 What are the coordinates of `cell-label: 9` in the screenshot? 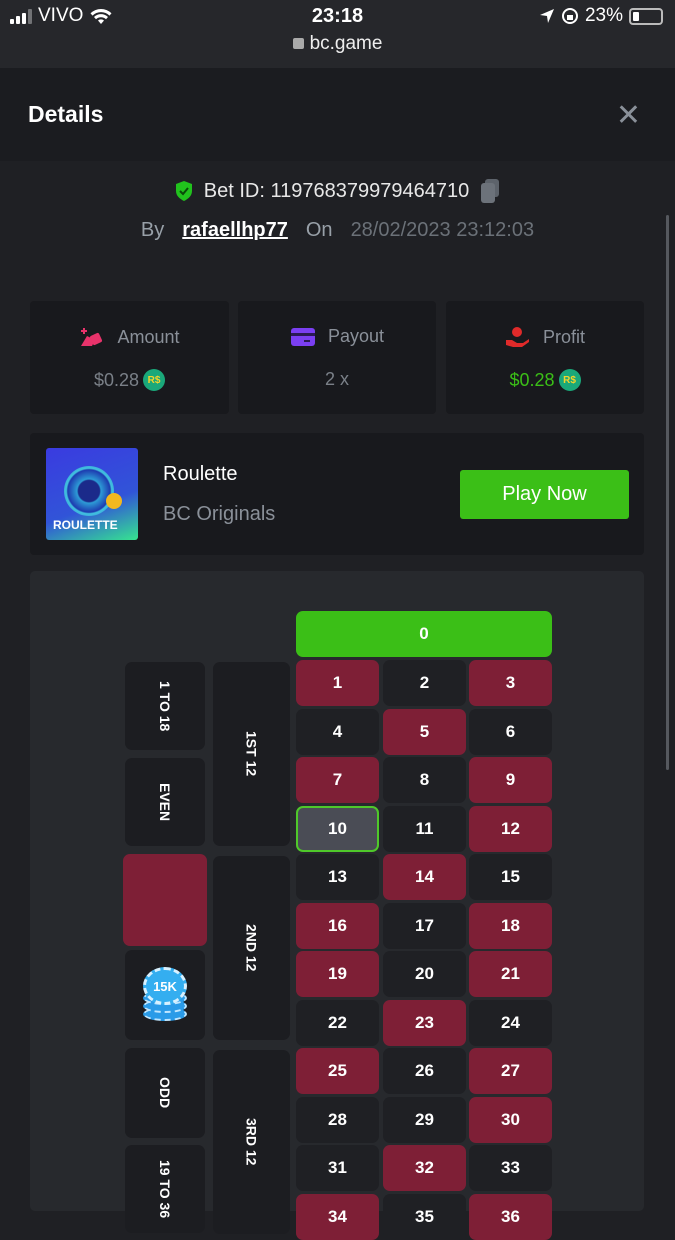 It's located at (510, 779).